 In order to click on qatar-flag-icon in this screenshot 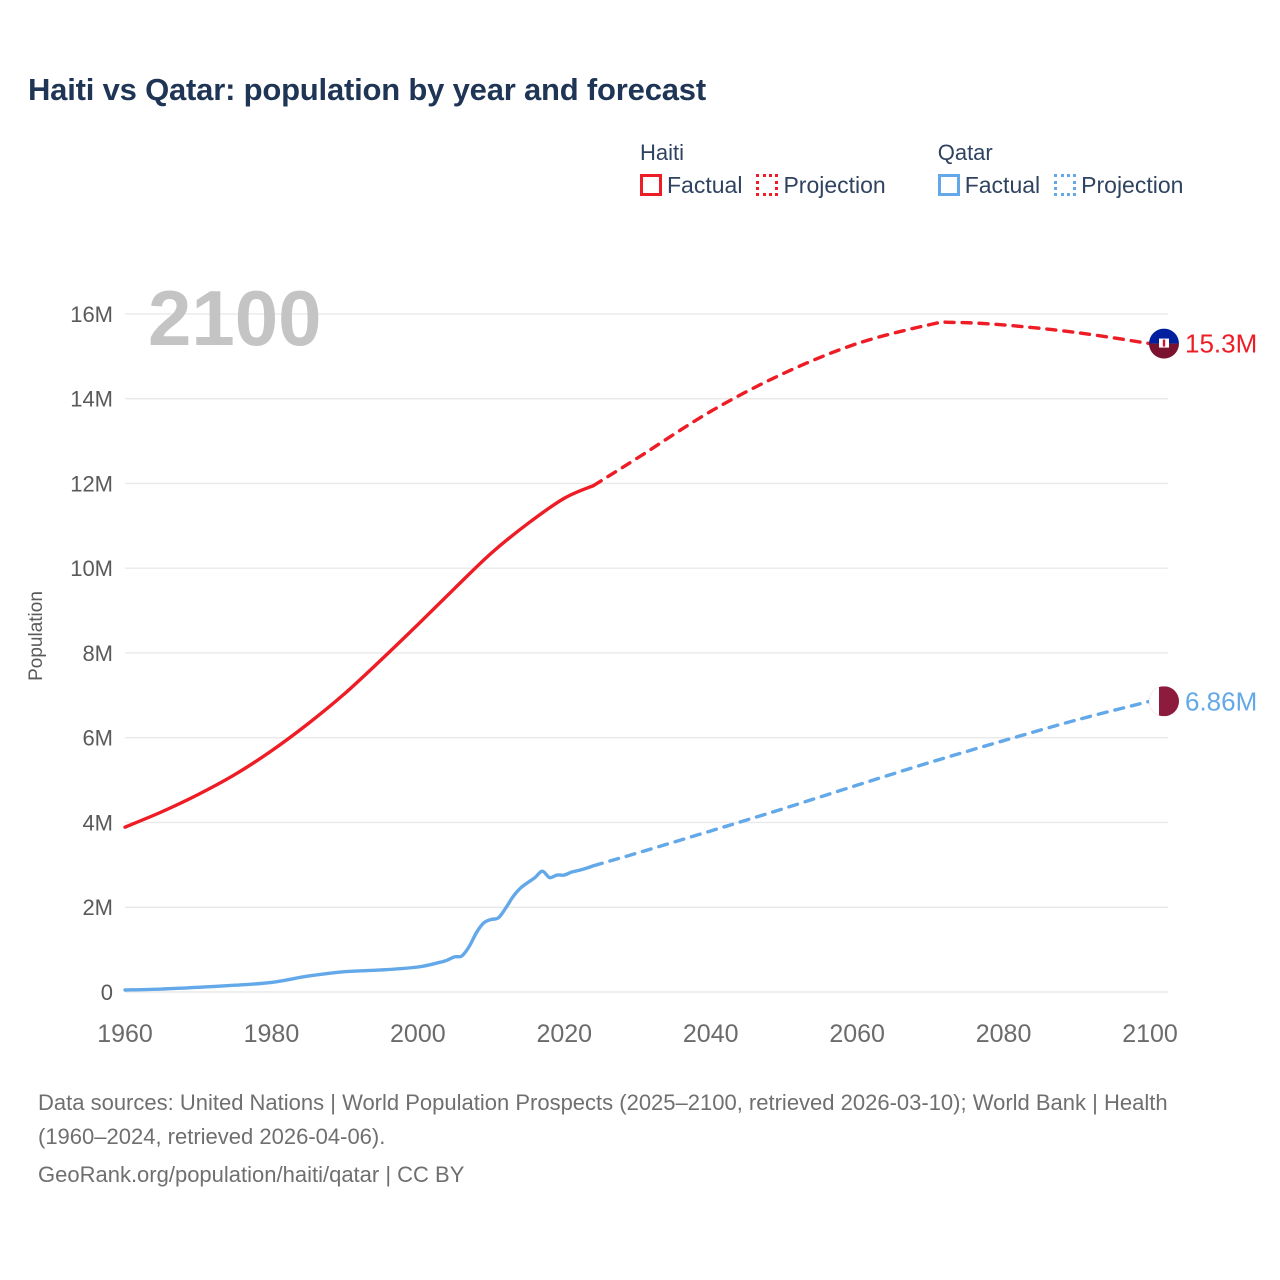, I will do `click(1164, 701)`.